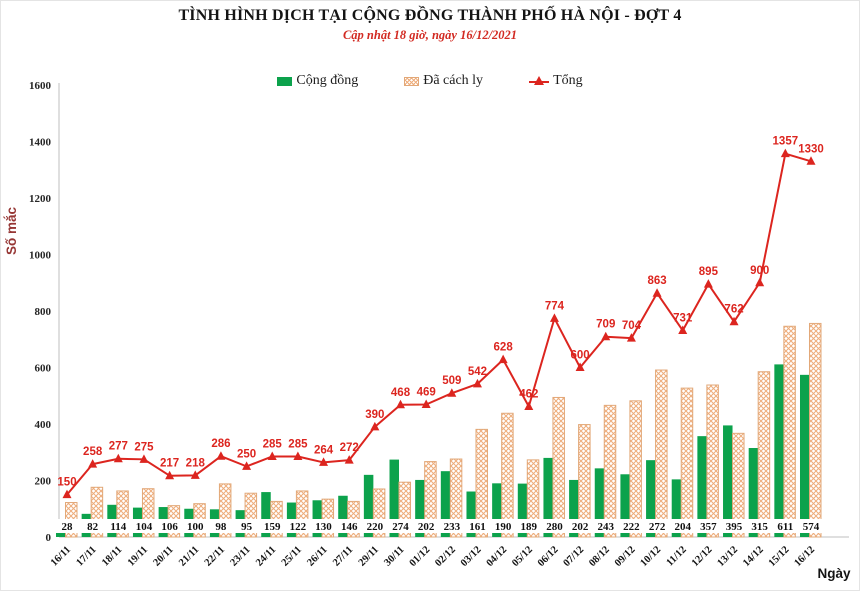 The image size is (860, 591). I want to click on bar-value-label: 611, so click(785, 527).